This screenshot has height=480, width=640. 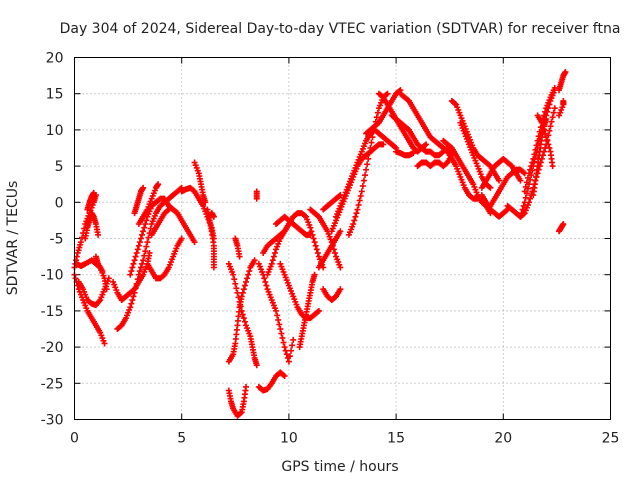 What do you see at coordinates (52, 348) in the screenshot?
I see `y-tick-label: -20` at bounding box center [52, 348].